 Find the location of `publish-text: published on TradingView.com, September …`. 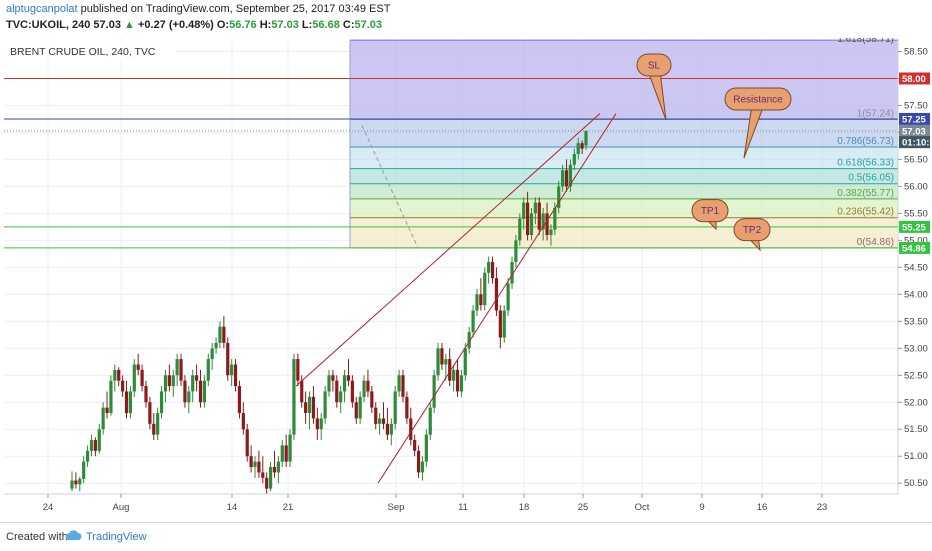

publish-text: published on TradingView.com, September … is located at coordinates (234, 9).